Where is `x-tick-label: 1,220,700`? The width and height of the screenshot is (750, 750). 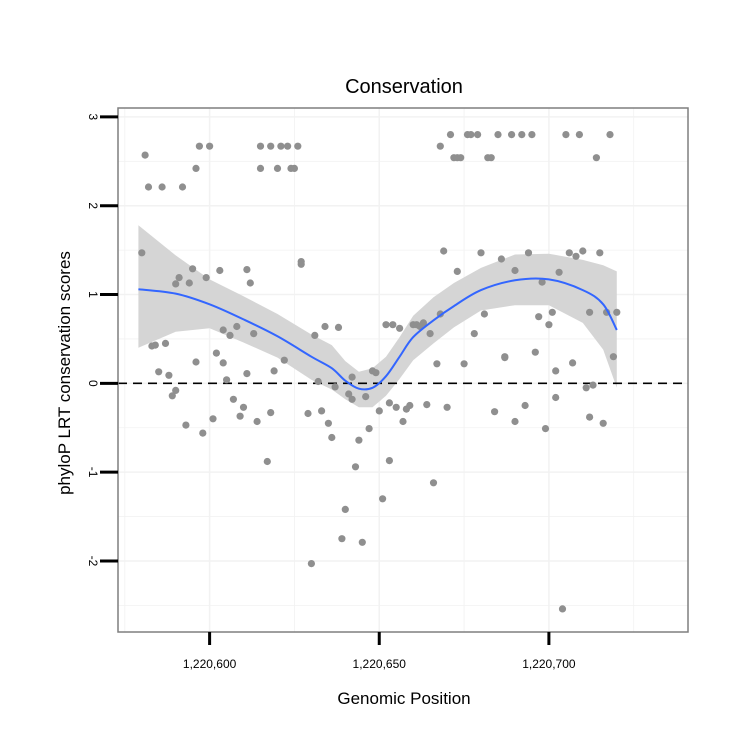
x-tick-label: 1,220,700 is located at coordinates (549, 664).